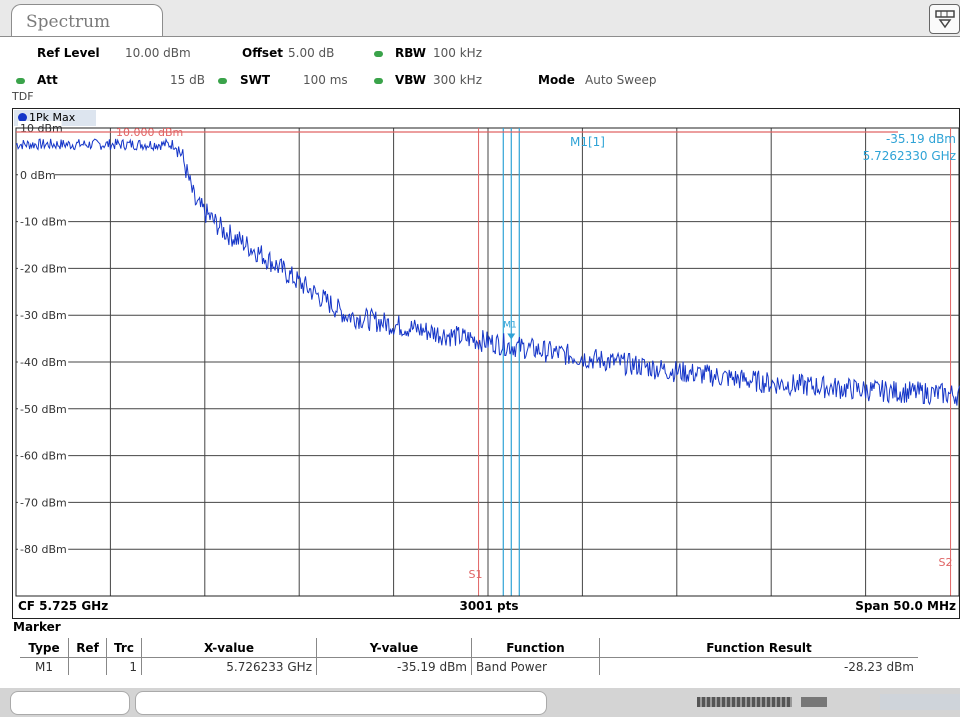 Image resolution: width=960 pixels, height=717 pixels. Describe the element at coordinates (124, 666) in the screenshot. I see `cell-trc: 1` at that location.